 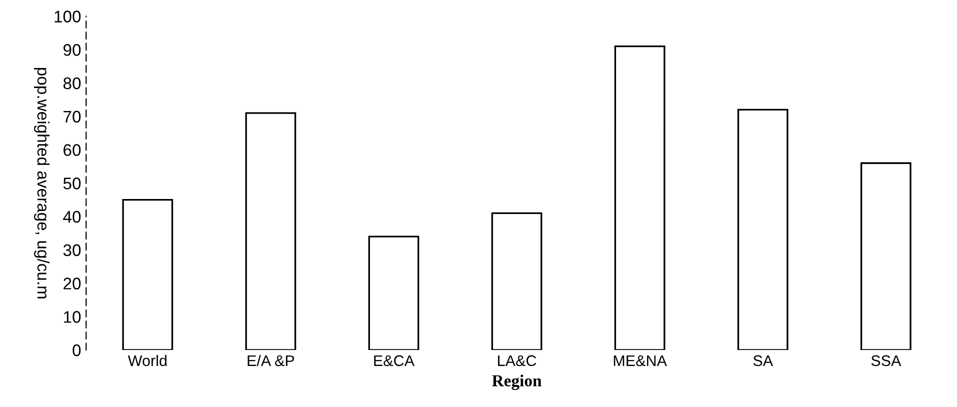 What do you see at coordinates (72, 216) in the screenshot?
I see `y-tick-label: 40` at bounding box center [72, 216].